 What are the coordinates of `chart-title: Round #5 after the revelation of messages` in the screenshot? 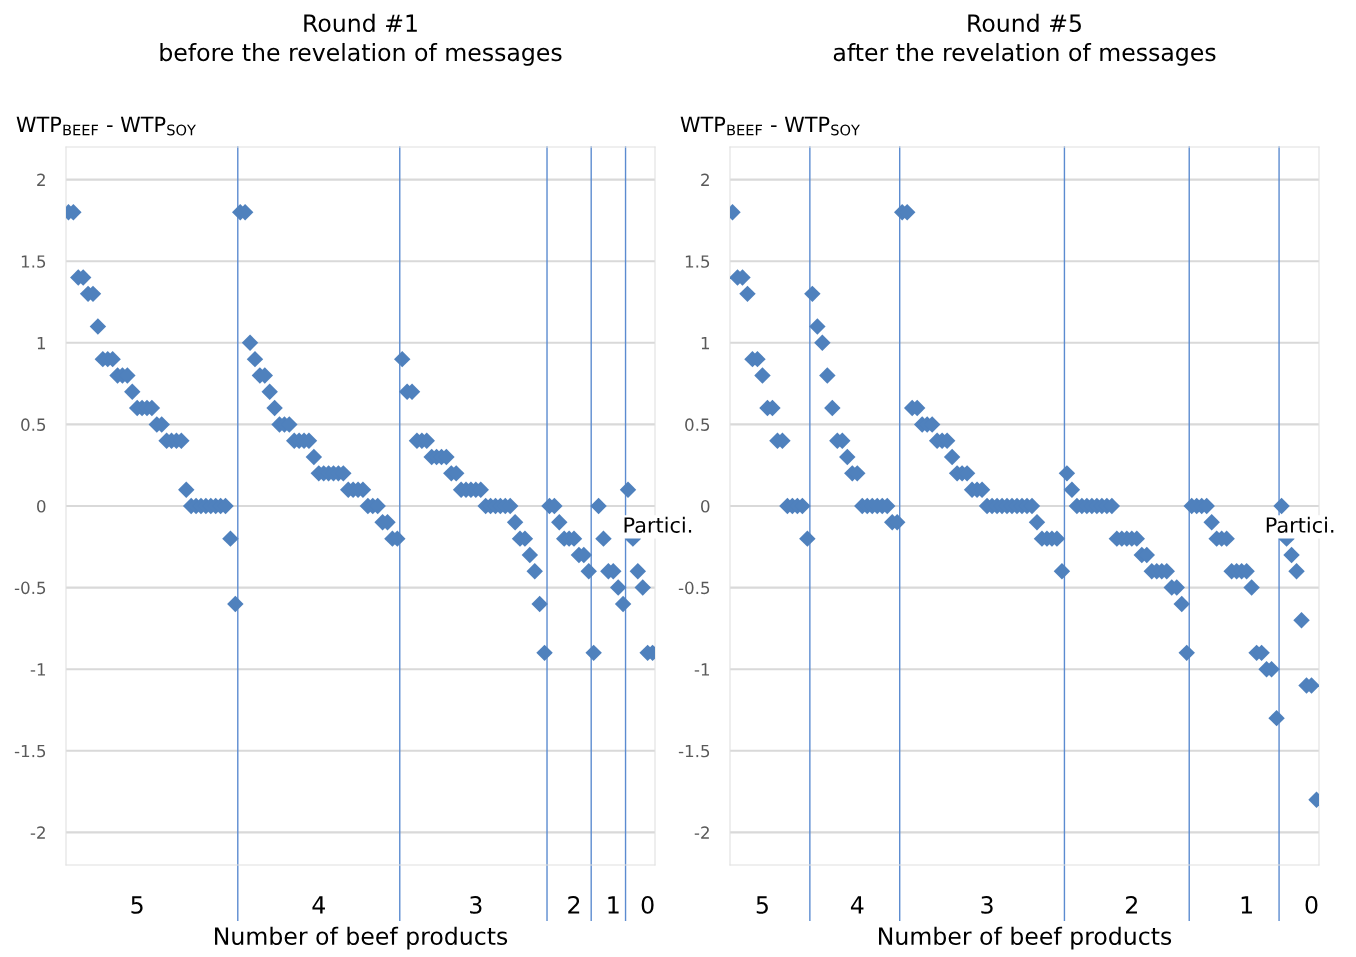 It's located at (1024, 39).